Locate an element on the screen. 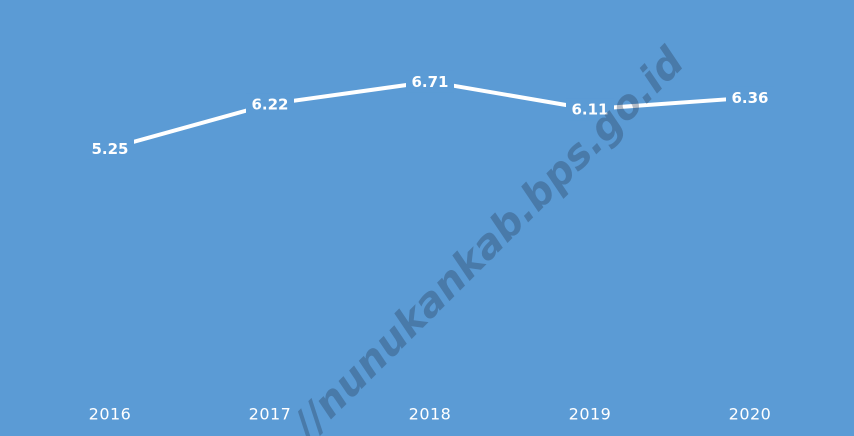 The width and height of the screenshot is (854, 436). data-label: 6.71 is located at coordinates (429, 82).